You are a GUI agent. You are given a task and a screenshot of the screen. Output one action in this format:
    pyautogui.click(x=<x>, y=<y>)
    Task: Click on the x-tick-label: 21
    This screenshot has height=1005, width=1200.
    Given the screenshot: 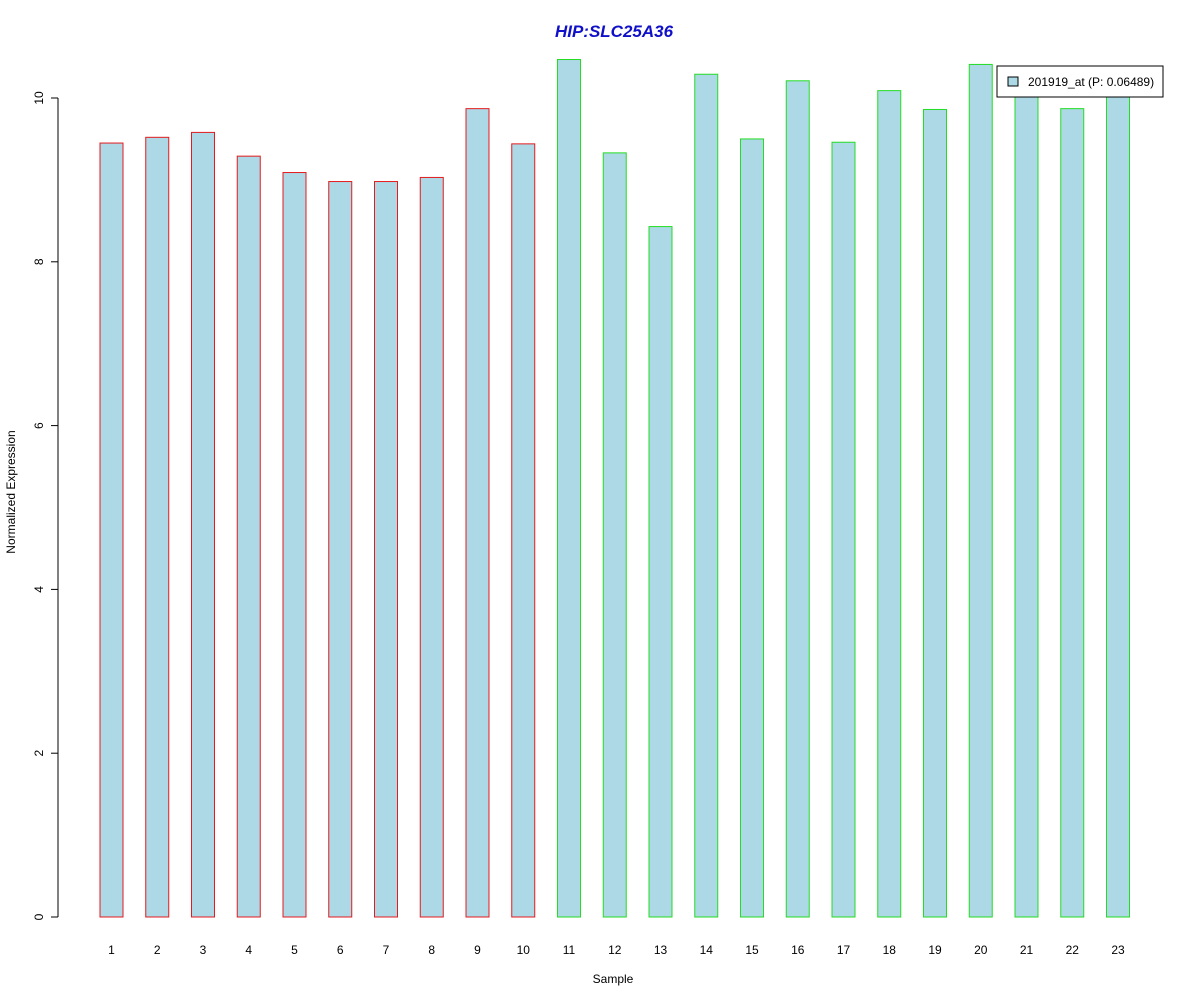 What is the action you would take?
    pyautogui.click(x=1027, y=950)
    